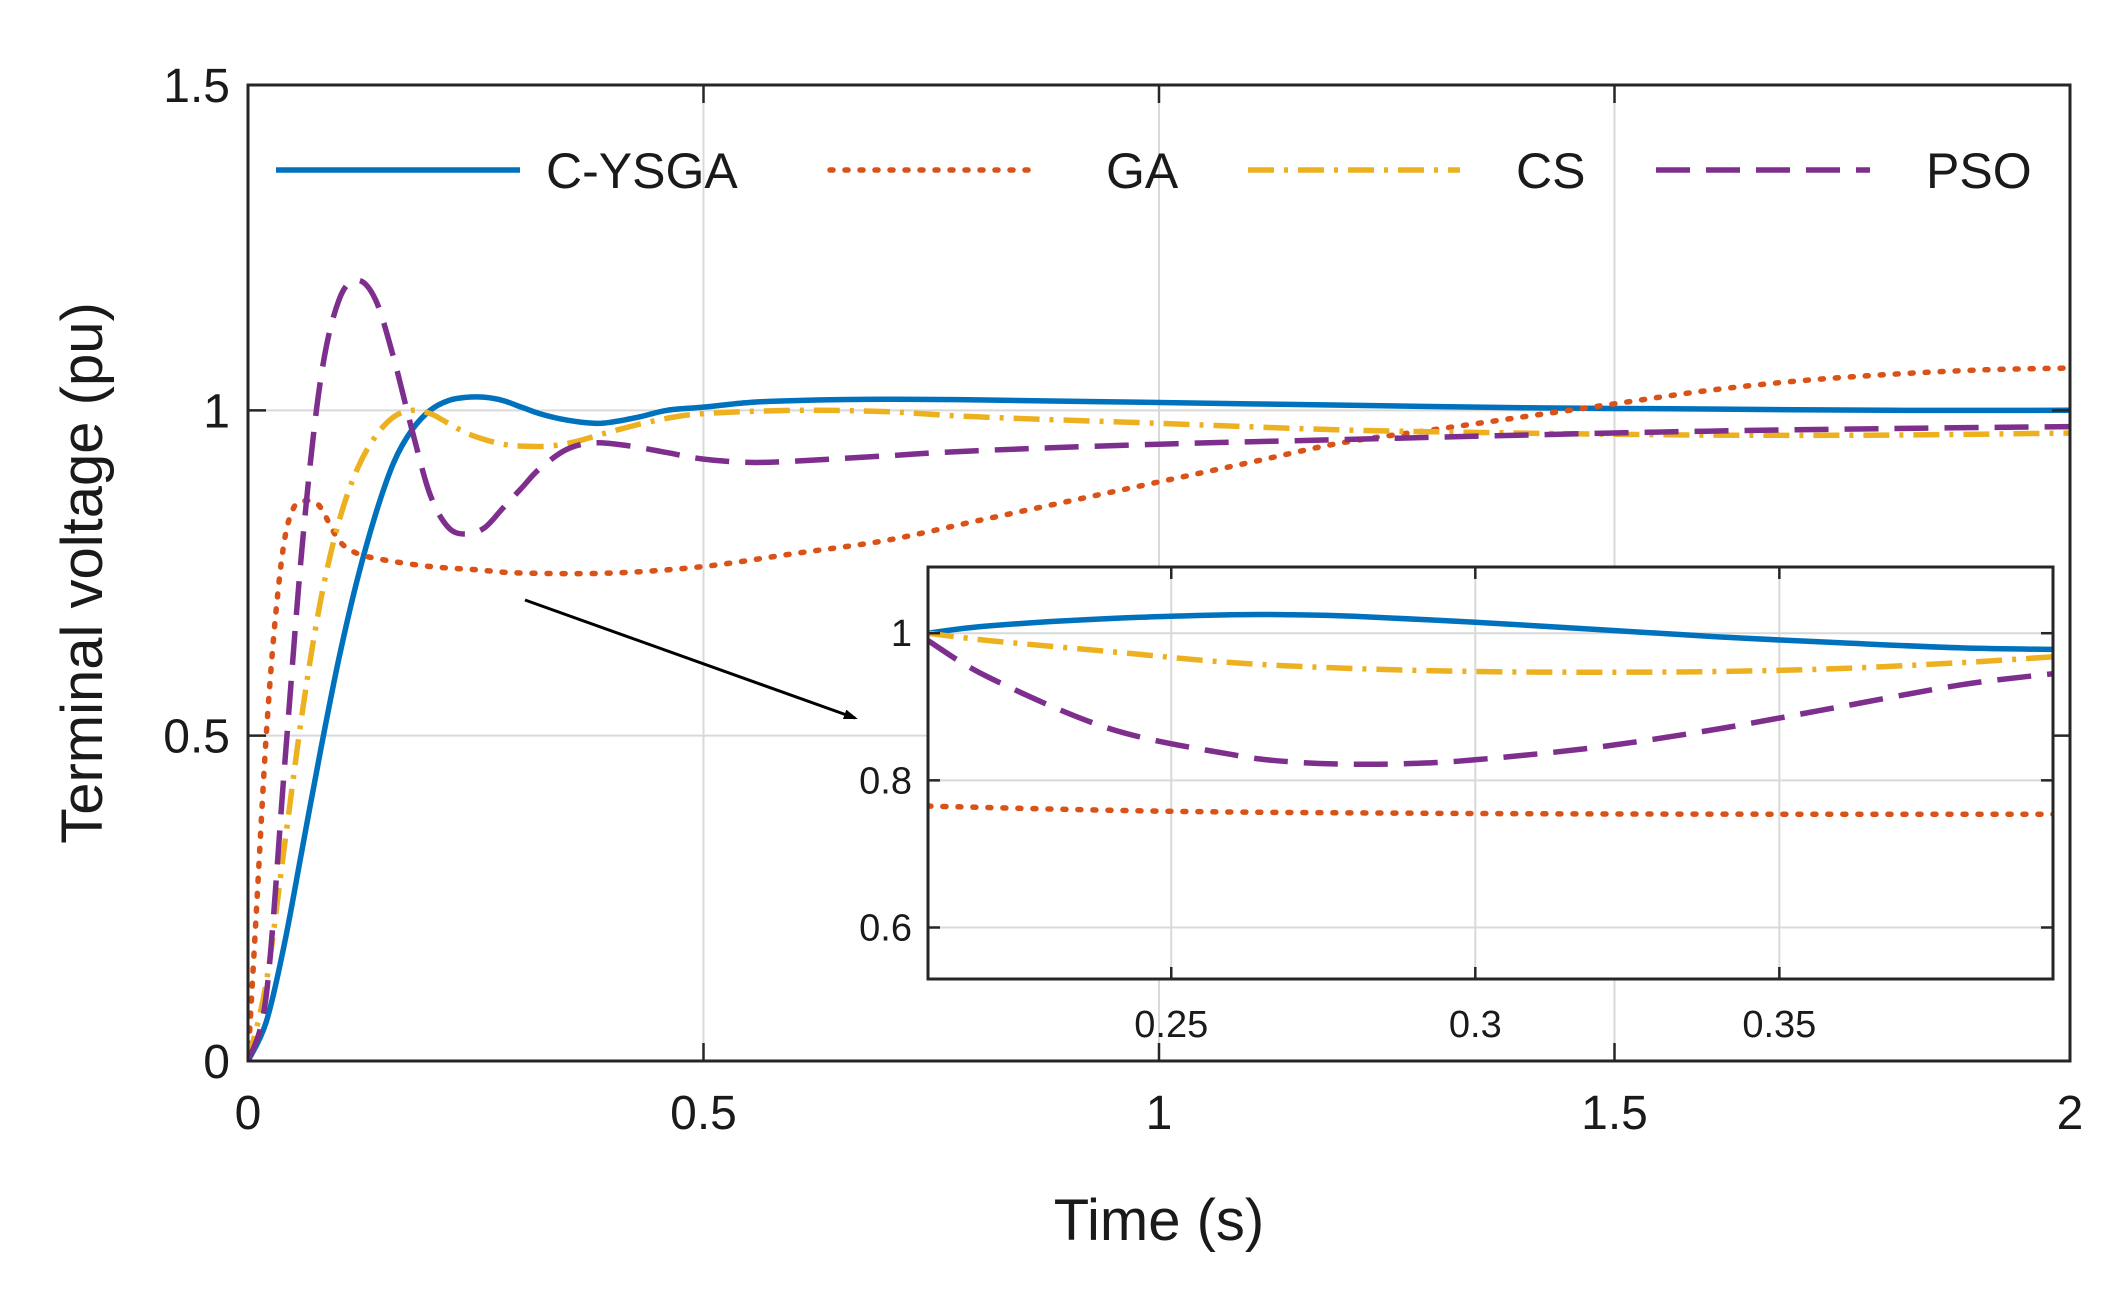 Image resolution: width=2117 pixels, height=1291 pixels. I want to click on main-x-tick-label: 1, so click(1159, 1113).